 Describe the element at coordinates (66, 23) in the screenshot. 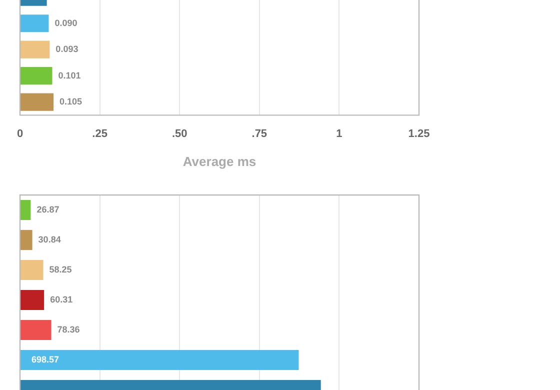

I see `data-label: 0.090` at that location.